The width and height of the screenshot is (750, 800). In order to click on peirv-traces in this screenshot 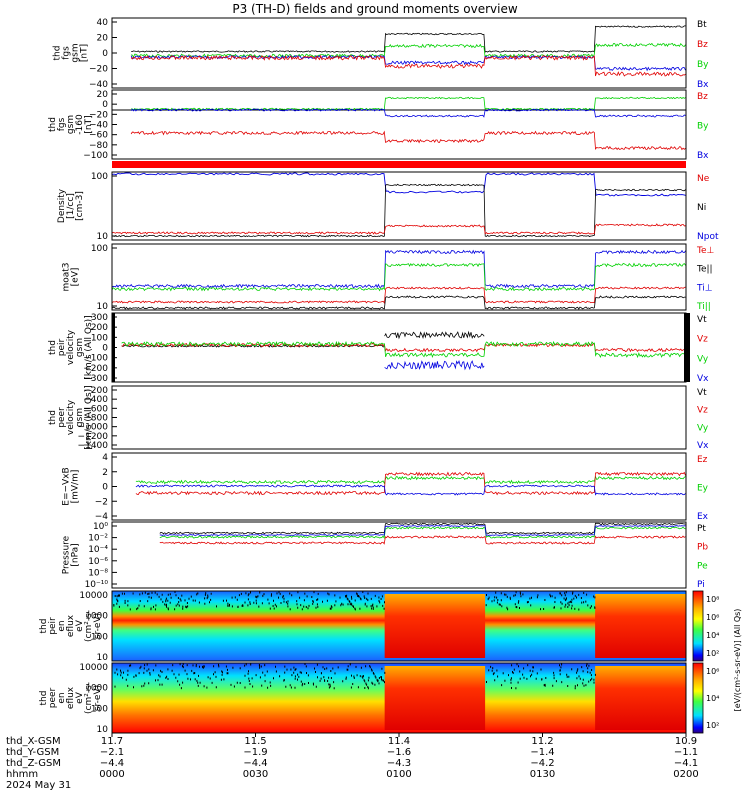, I will do `click(401, 347)`.